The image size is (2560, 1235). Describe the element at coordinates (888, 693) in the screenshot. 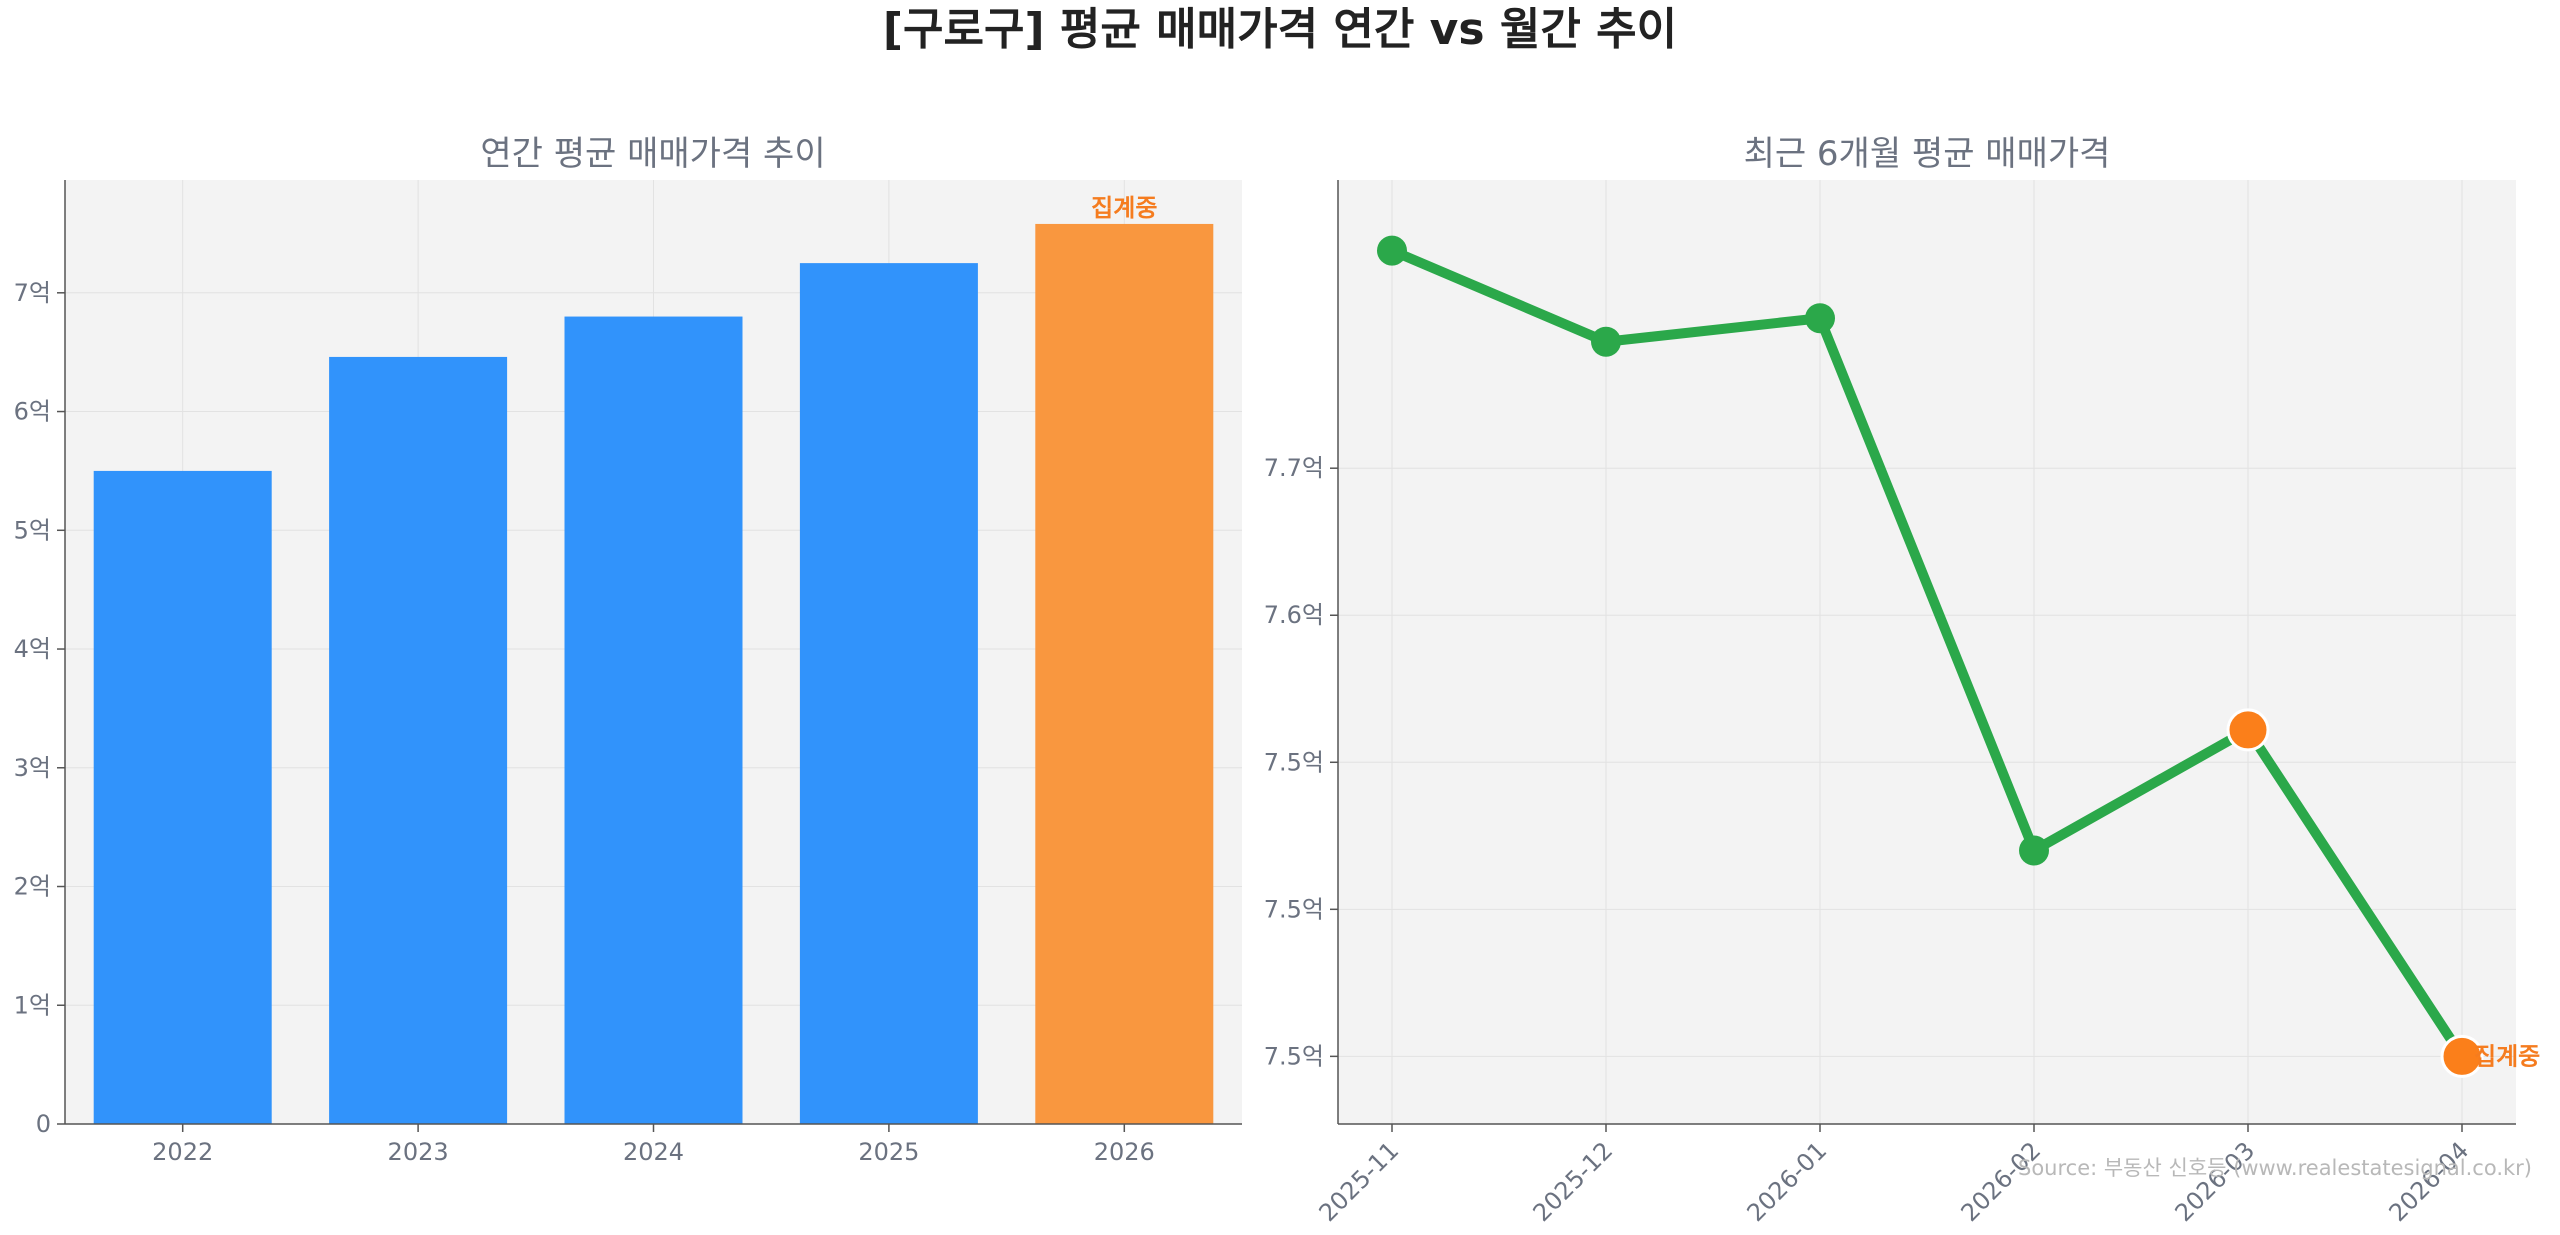

I see `bar-2025` at that location.